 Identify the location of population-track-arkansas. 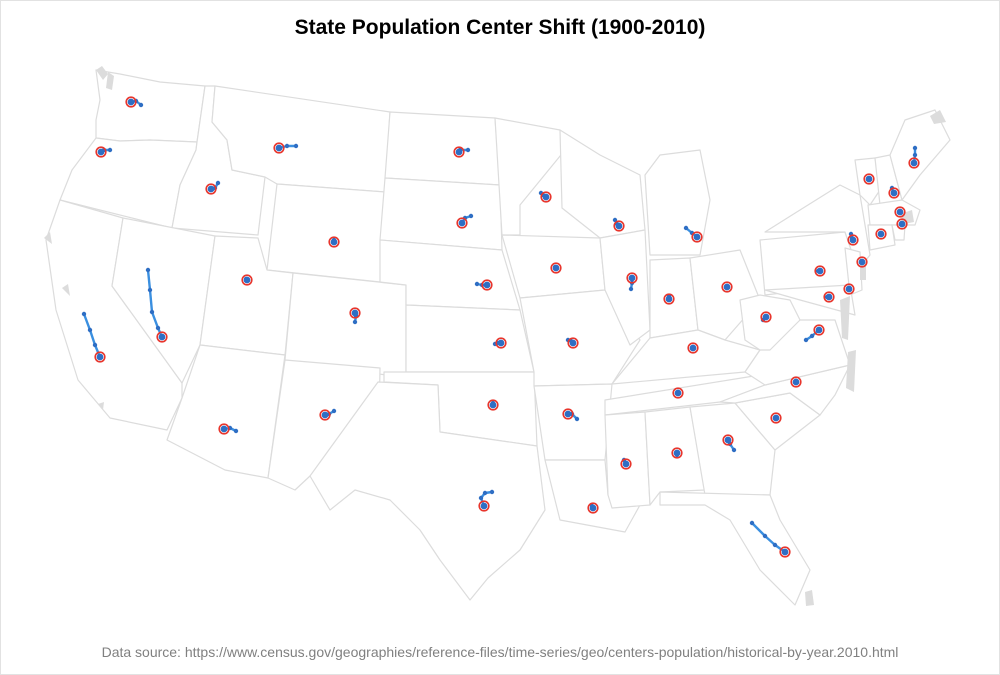
(571, 415).